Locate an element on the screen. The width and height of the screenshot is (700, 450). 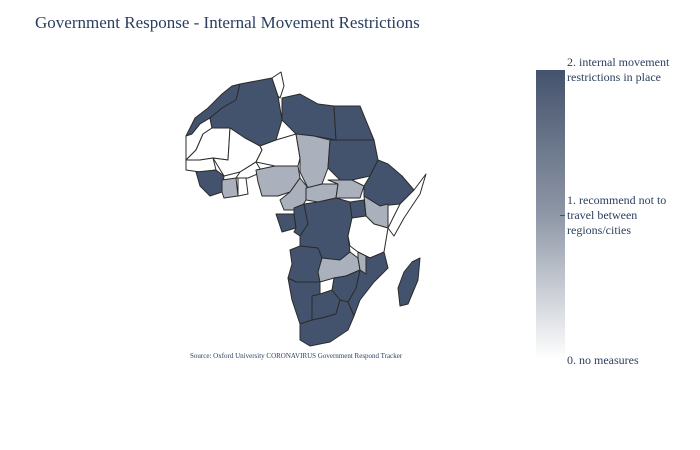
region-libya is located at coordinates (309, 117).